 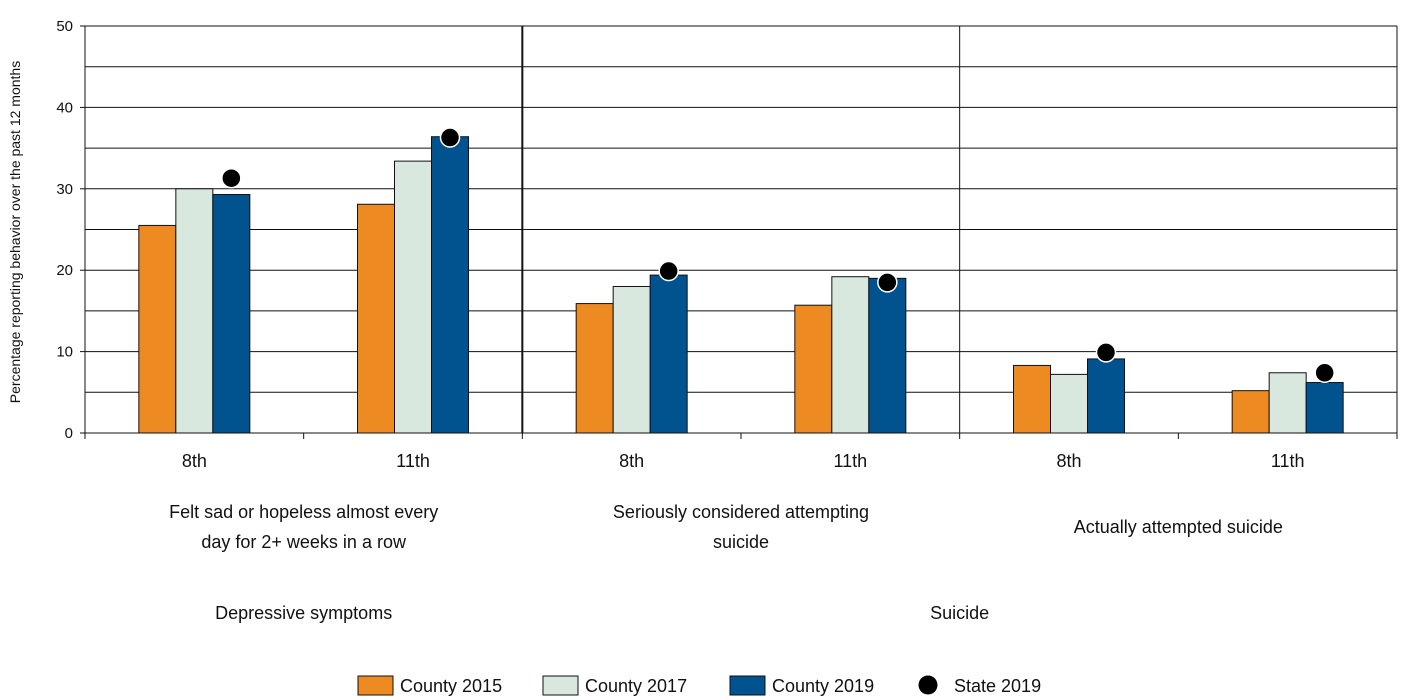 What do you see at coordinates (602, 613) in the screenshot?
I see `section-labels: Depressive symptoms Suicide` at bounding box center [602, 613].